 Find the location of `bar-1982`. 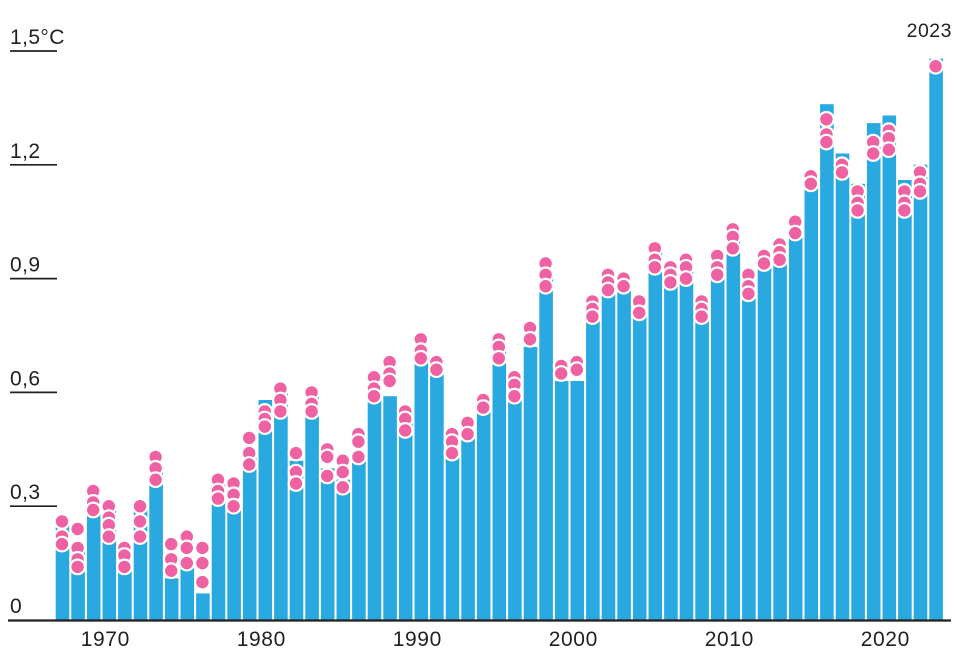

bar-1982 is located at coordinates (296, 540).